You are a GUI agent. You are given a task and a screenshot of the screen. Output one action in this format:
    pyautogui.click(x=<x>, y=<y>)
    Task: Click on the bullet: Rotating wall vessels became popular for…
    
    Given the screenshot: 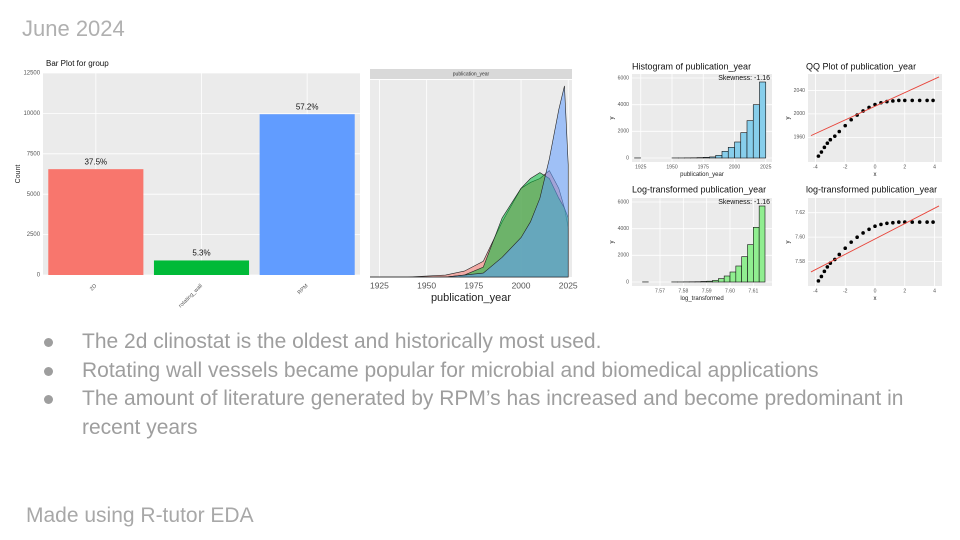 What is the action you would take?
    pyautogui.click(x=490, y=371)
    